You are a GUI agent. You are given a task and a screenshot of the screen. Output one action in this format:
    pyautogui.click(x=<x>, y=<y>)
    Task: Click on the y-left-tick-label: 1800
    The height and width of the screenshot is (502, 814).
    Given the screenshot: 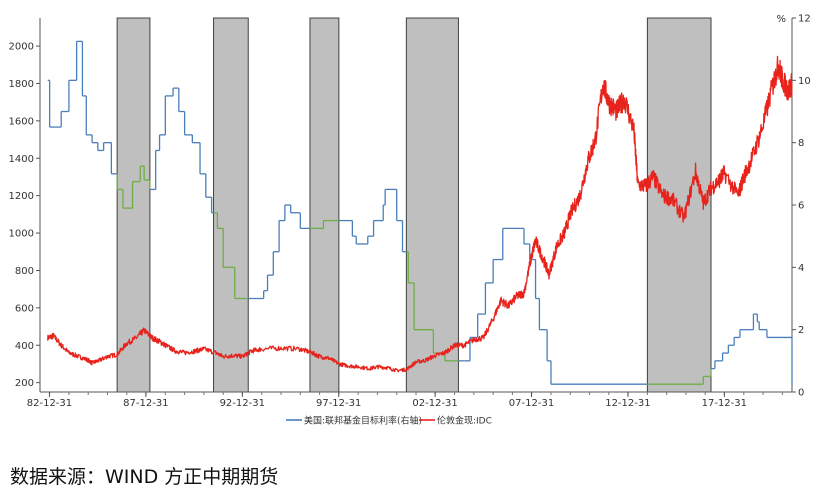 What is the action you would take?
    pyautogui.click(x=21, y=84)
    